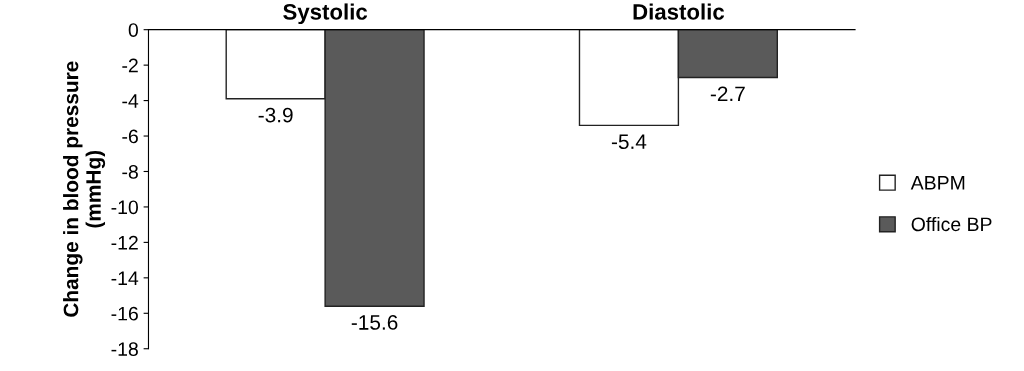  What do you see at coordinates (130, 171) in the screenshot?
I see `y-tick-label: -8` at bounding box center [130, 171].